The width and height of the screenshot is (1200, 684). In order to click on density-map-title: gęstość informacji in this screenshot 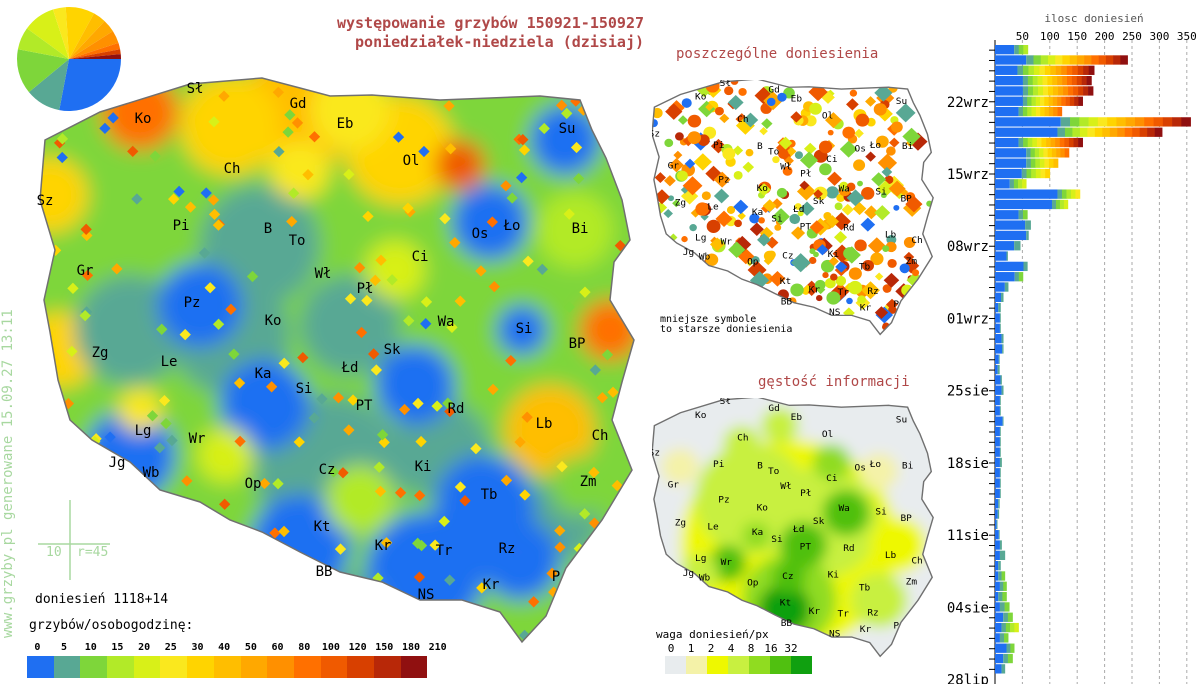, I will do `click(834, 382)`.